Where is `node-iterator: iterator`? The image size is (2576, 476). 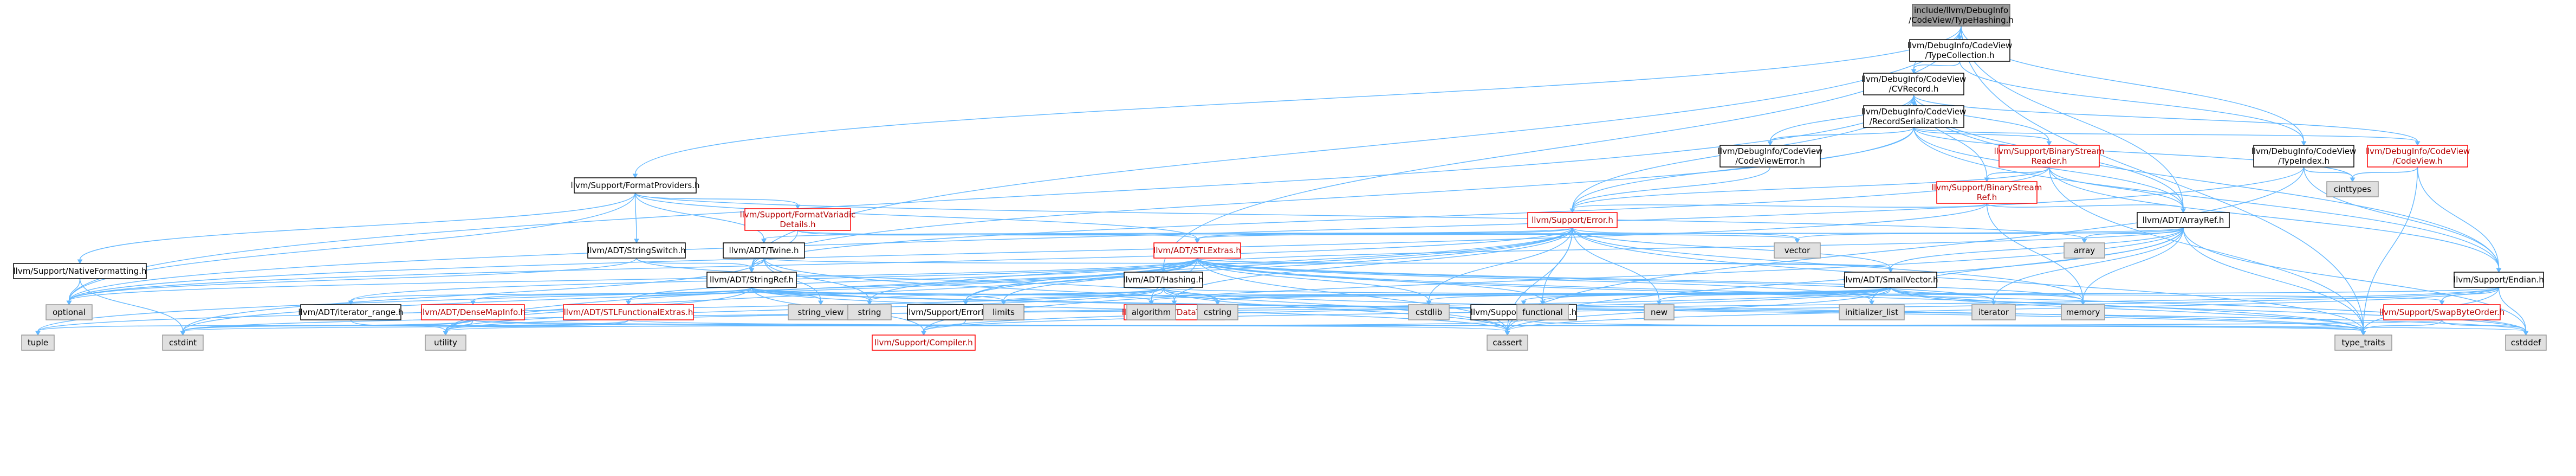
node-iterator: iterator is located at coordinates (1993, 312).